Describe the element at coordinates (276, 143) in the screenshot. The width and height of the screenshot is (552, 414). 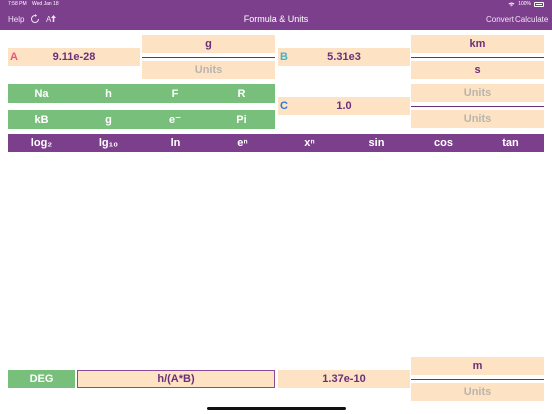
I see `function-bar` at that location.